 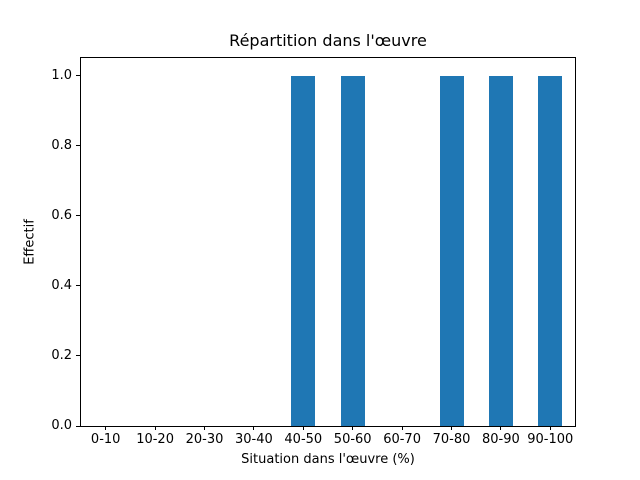 I want to click on x-tick-label: 10-20, so click(x=155, y=439).